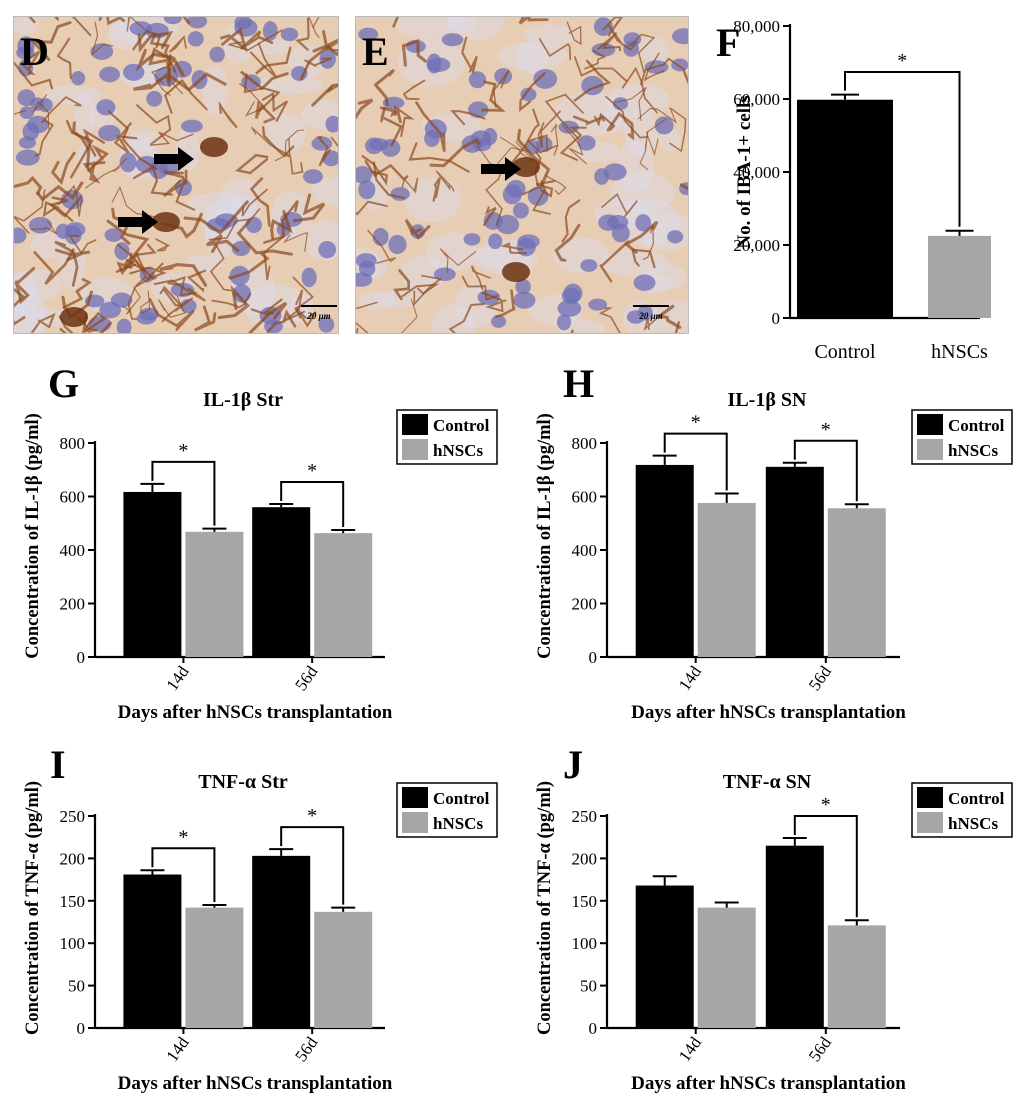  I want to click on panel-letter-d: D, so click(34, 51).